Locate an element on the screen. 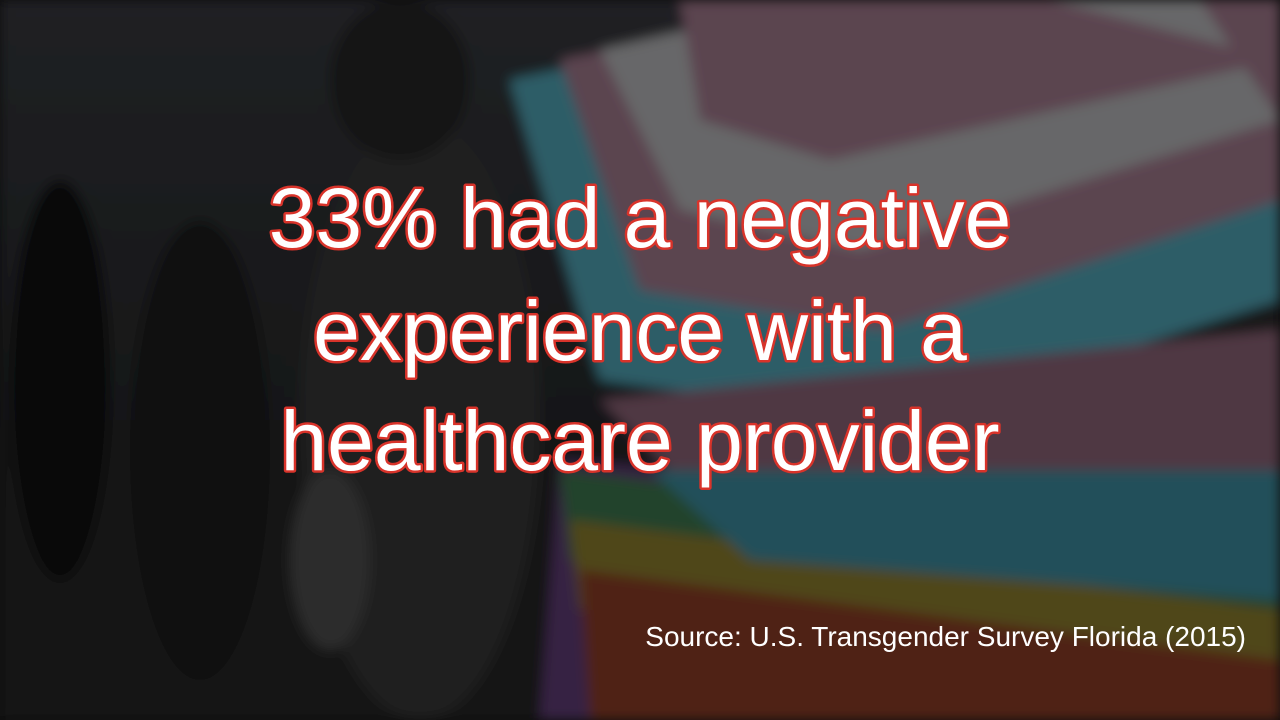 This screenshot has height=720, width=1280. headline-line: 33% had a negative is located at coordinates (640, 218).